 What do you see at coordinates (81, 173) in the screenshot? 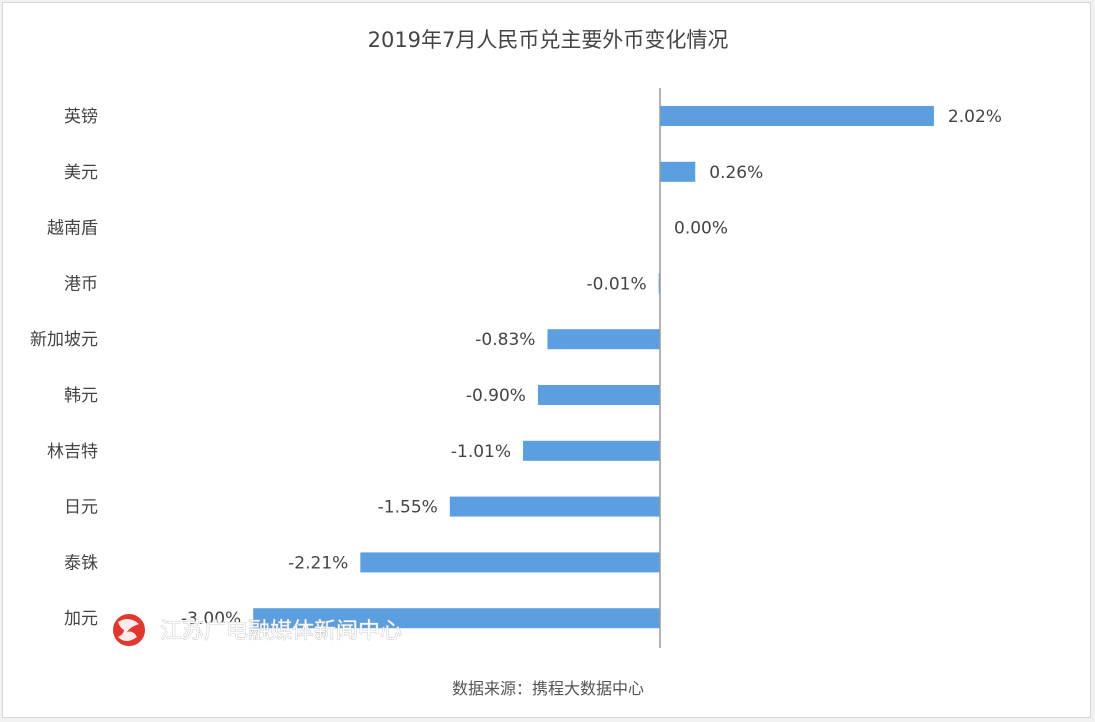
I see `category-label: 美元` at bounding box center [81, 173].